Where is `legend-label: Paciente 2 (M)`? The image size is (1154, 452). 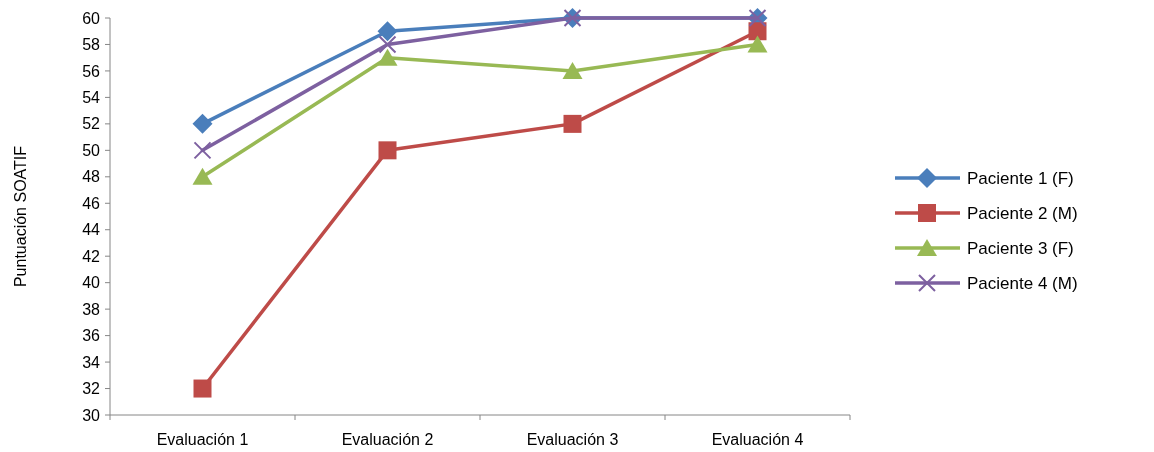
legend-label: Paciente 2 (M) is located at coordinates (1022, 213).